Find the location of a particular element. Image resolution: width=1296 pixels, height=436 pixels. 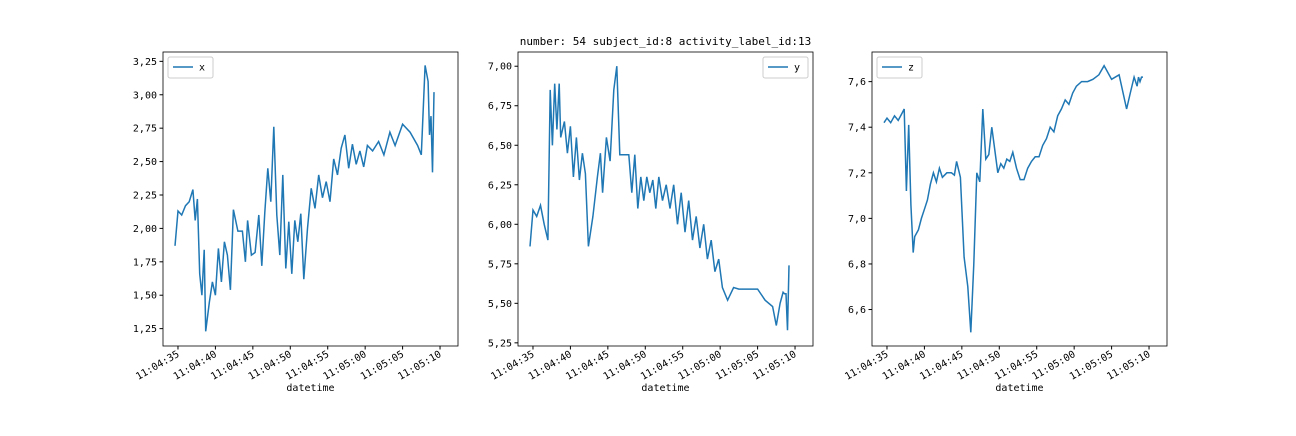

legend: z is located at coordinates (899, 67).